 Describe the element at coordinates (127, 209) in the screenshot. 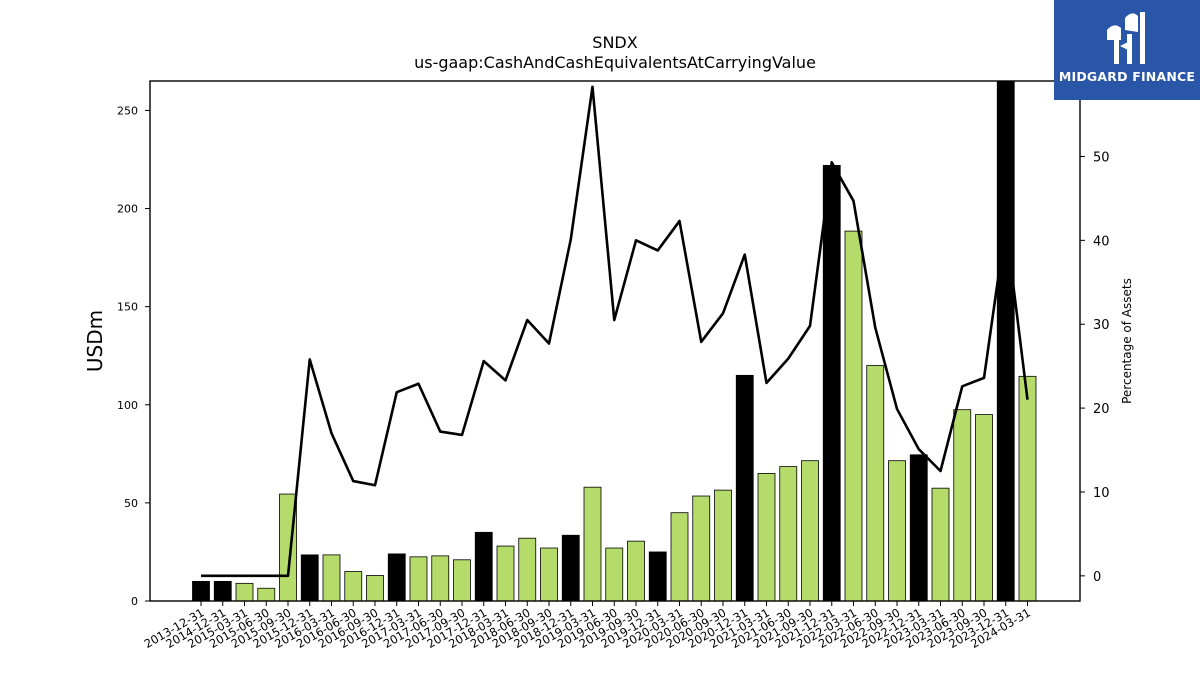

I see `y-tick-label-200: 200` at that location.